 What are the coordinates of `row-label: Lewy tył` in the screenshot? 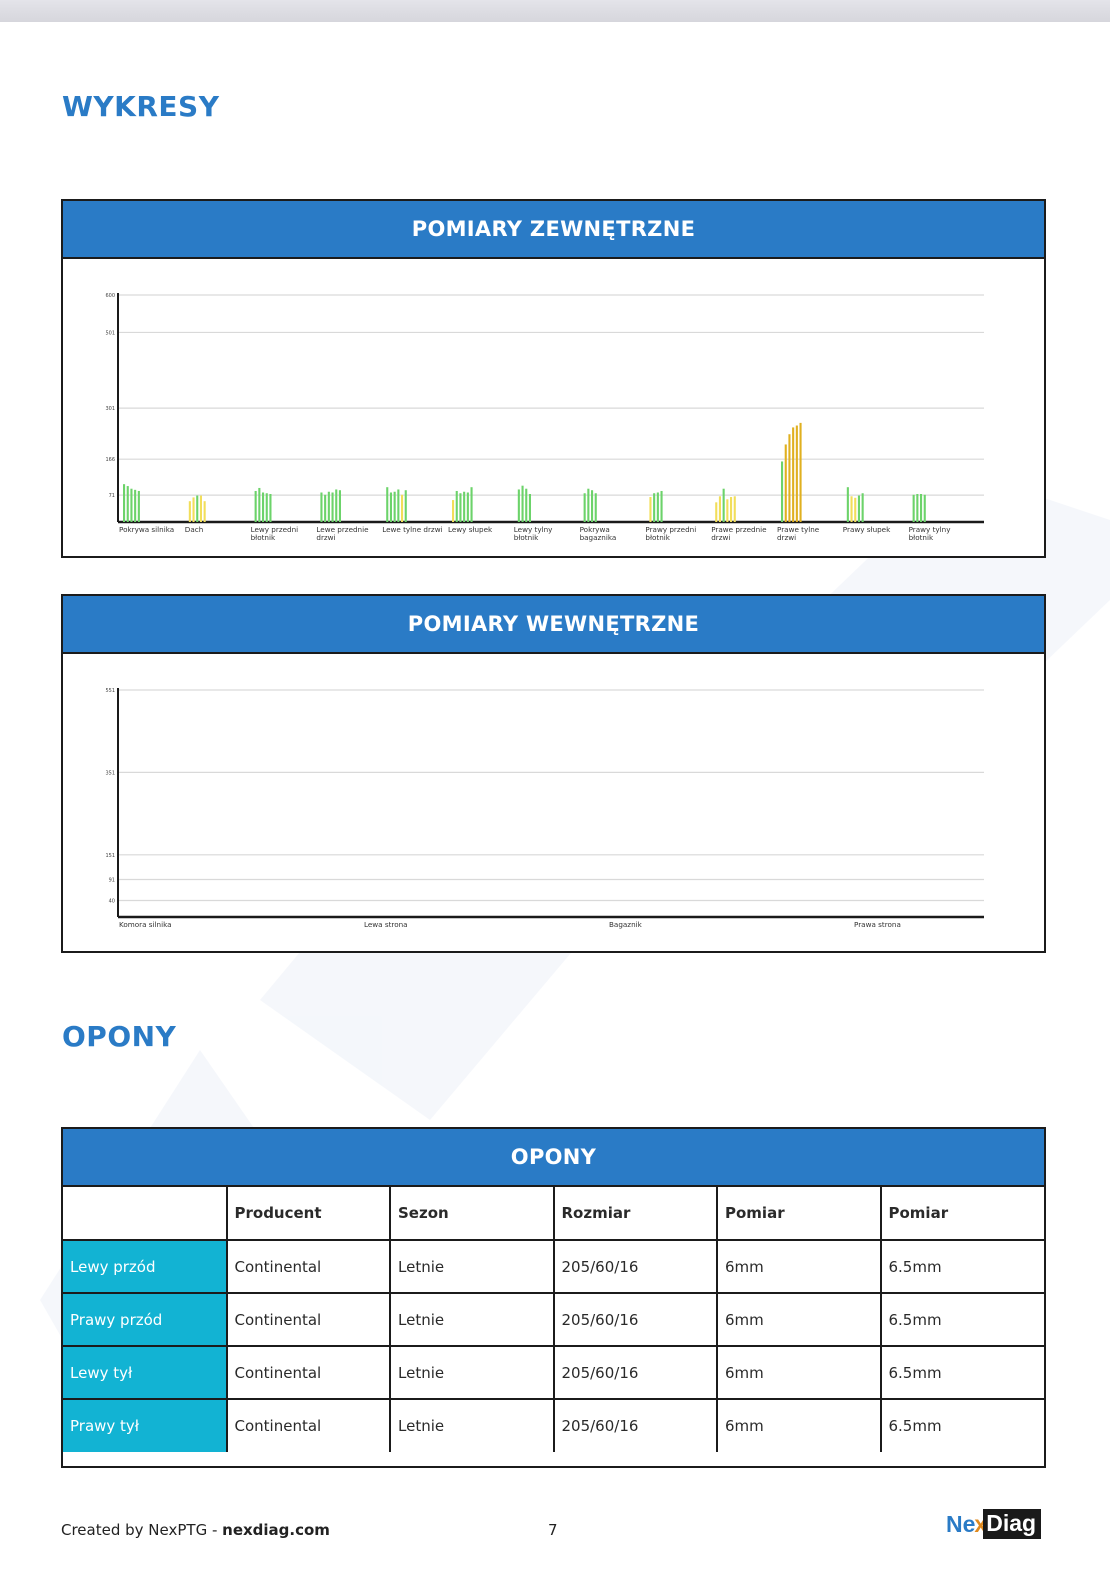 It's located at (145, 1372).